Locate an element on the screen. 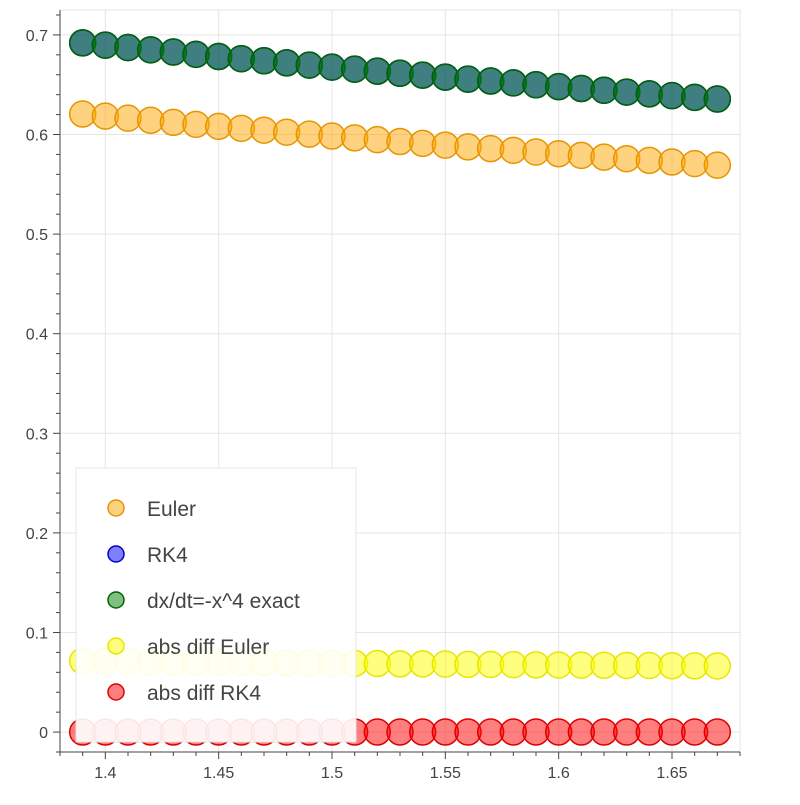  legend-label: abs diff Euler is located at coordinates (208, 647).